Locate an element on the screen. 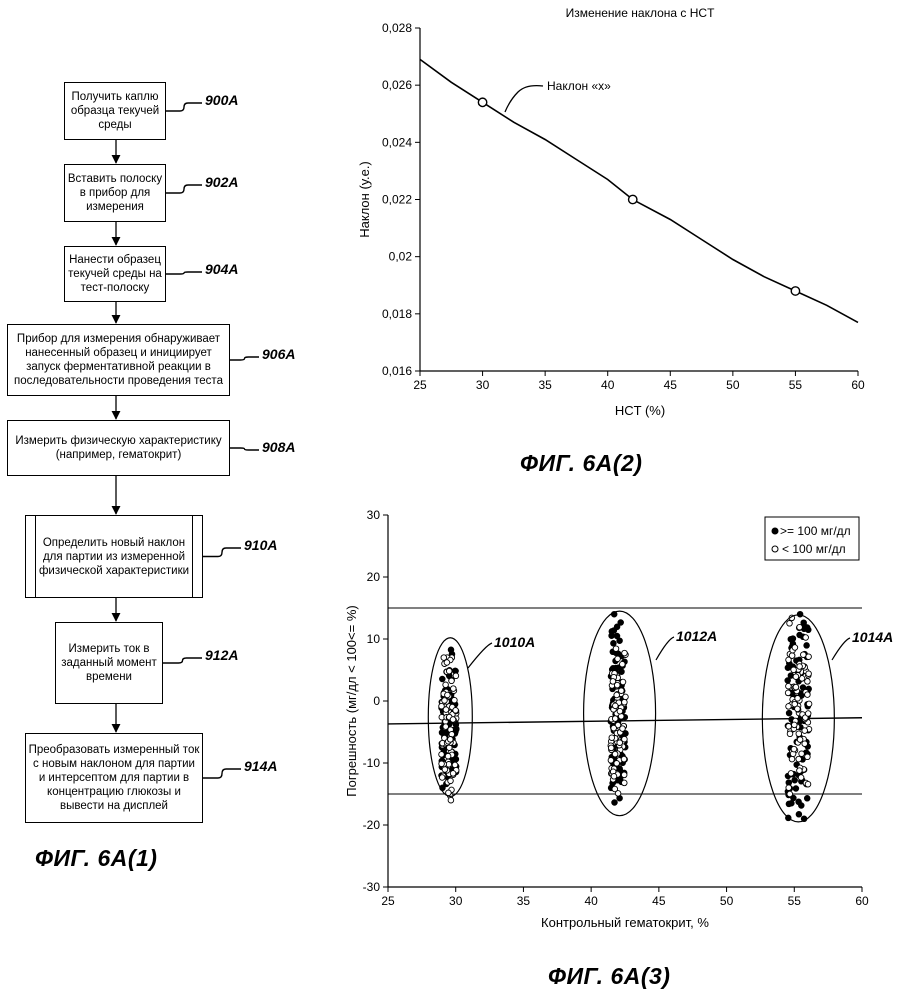  c2-xlabel: Контрольный гематокрит, % is located at coordinates (625, 922).